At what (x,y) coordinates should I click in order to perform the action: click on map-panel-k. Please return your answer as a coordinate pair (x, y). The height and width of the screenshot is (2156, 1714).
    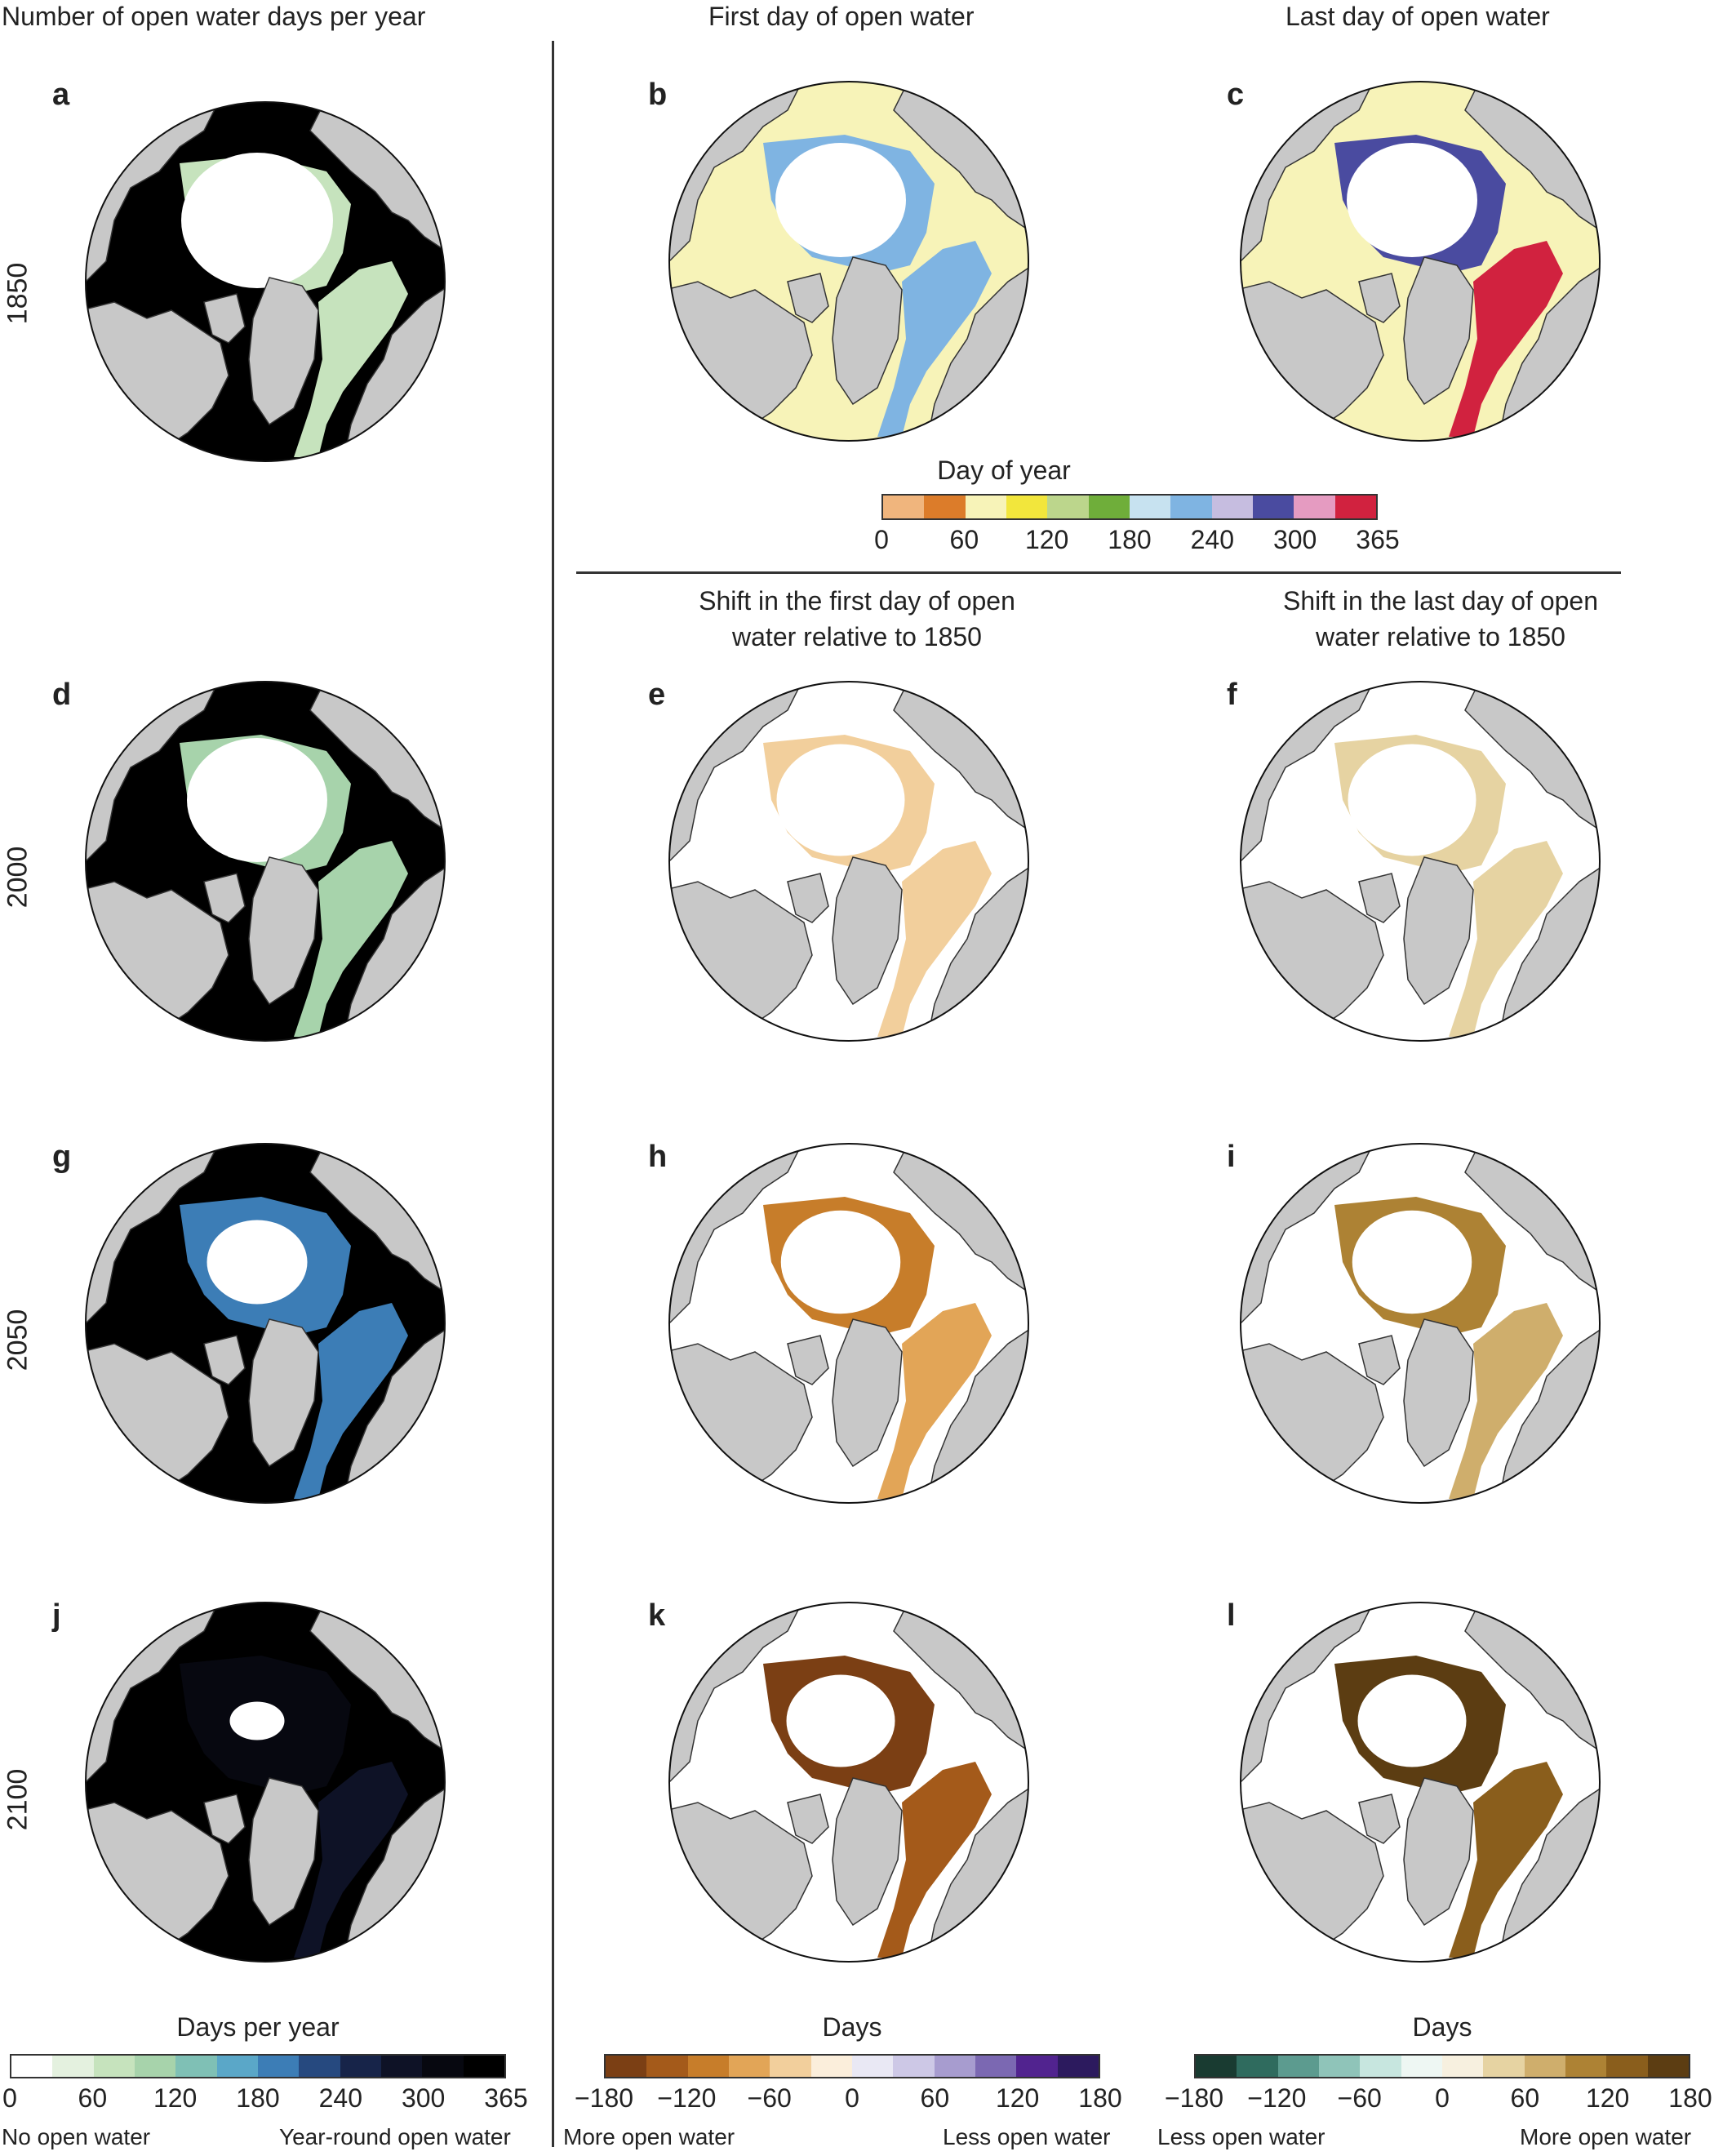
    Looking at the image, I should click on (849, 1783).